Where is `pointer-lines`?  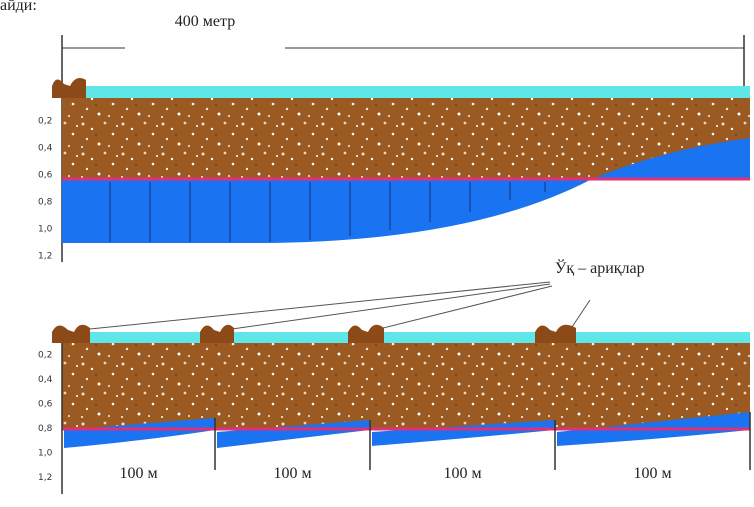 pointer-lines is located at coordinates (335, 306).